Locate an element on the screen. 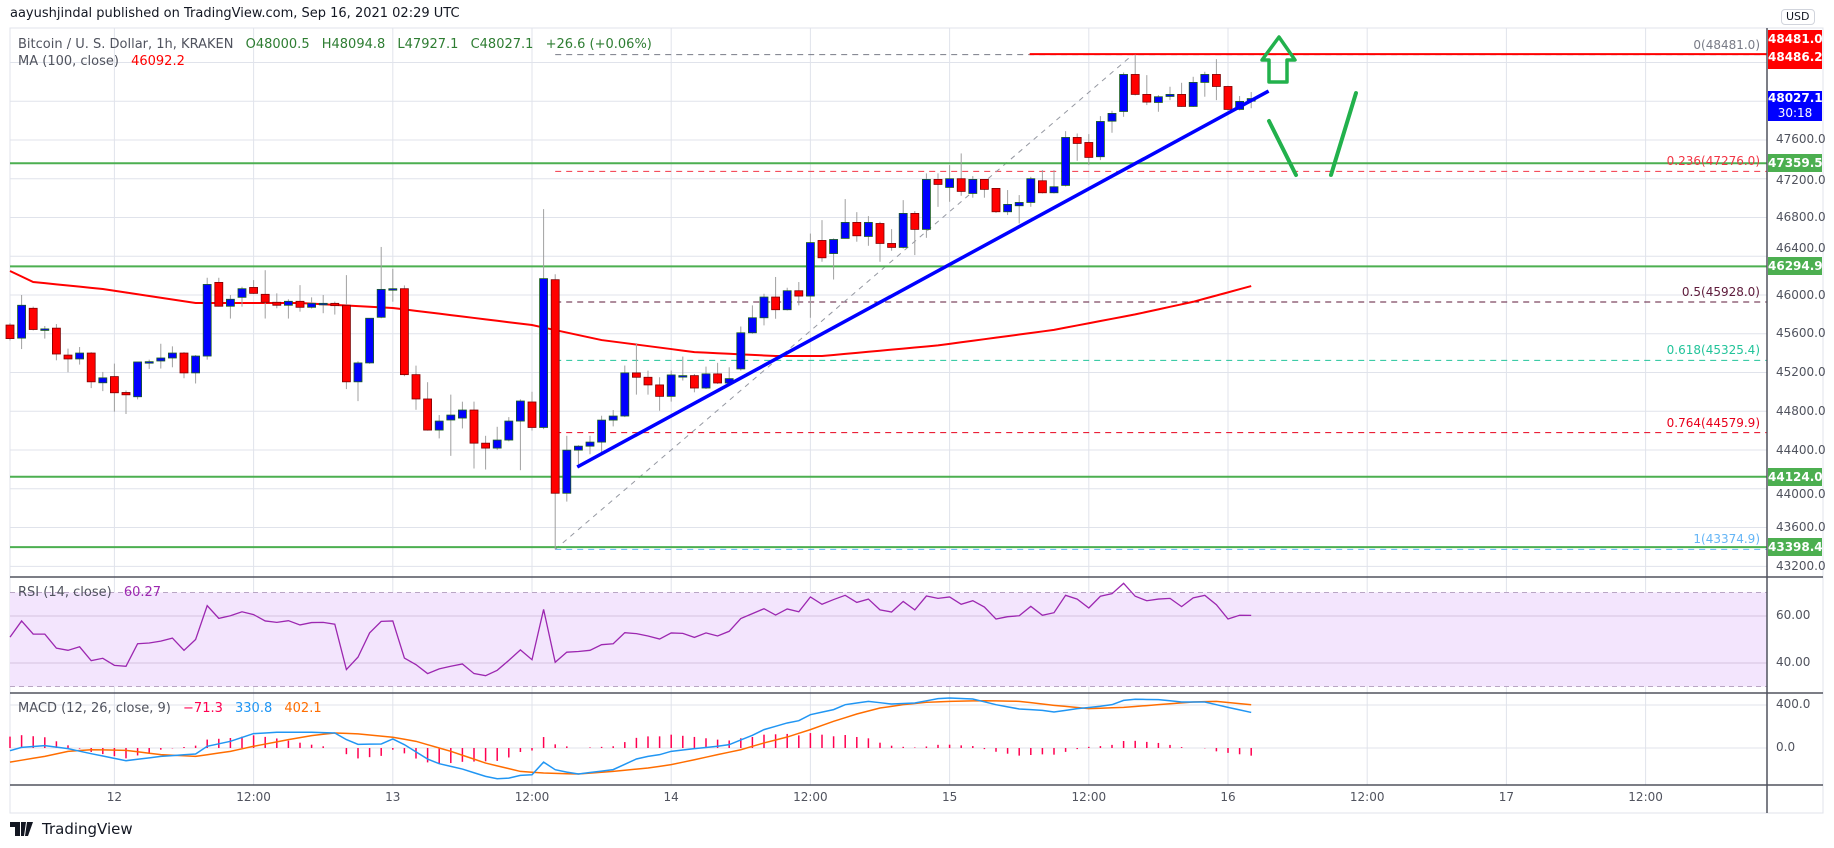 Image resolution: width=1834 pixels, height=848 pixels. annotations is located at coordinates (1309, 106).